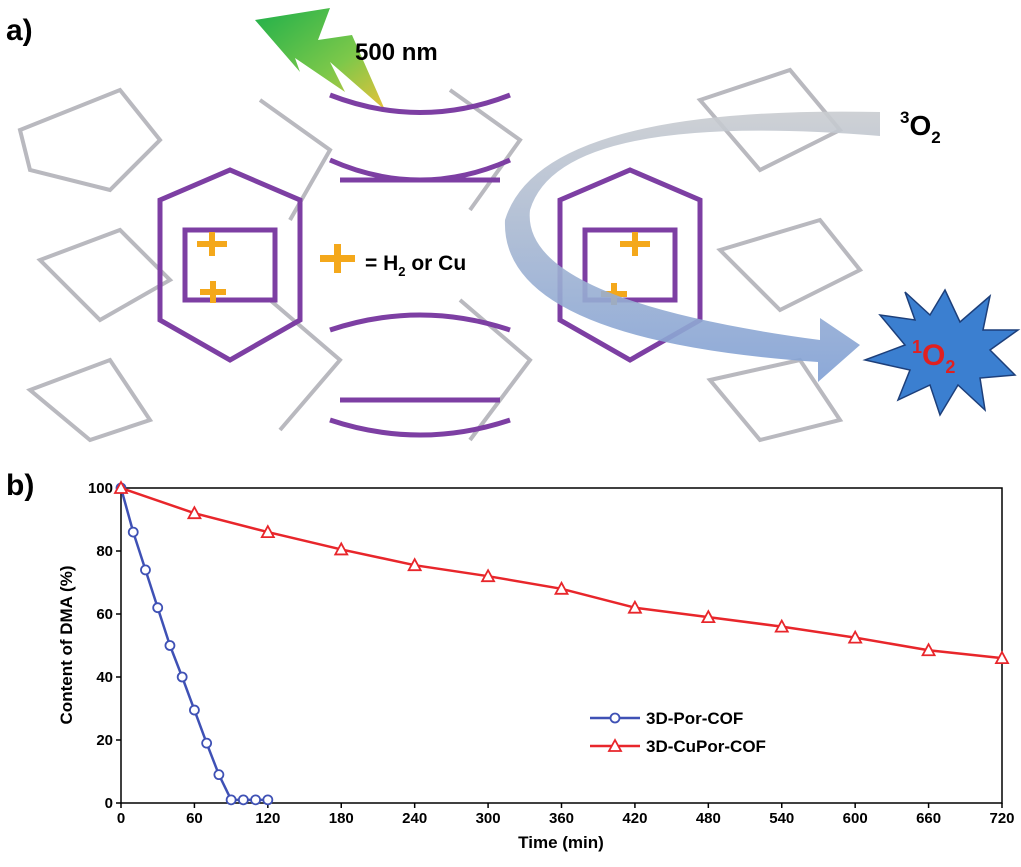 The width and height of the screenshot is (1021, 867). Describe the element at coordinates (341, 818) in the screenshot. I see `x-tick-label: 180` at that location.